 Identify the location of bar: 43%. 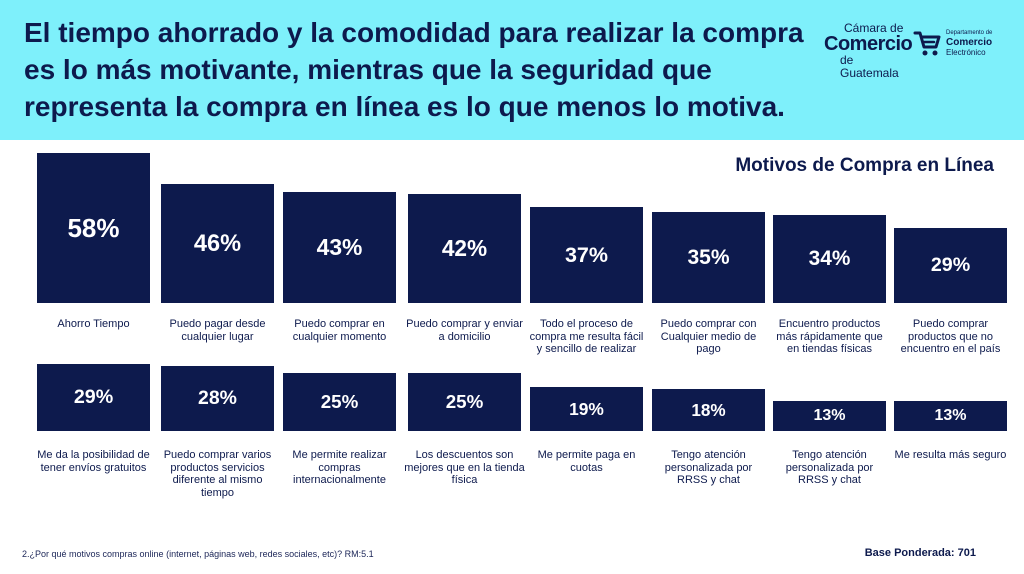
(339, 247).